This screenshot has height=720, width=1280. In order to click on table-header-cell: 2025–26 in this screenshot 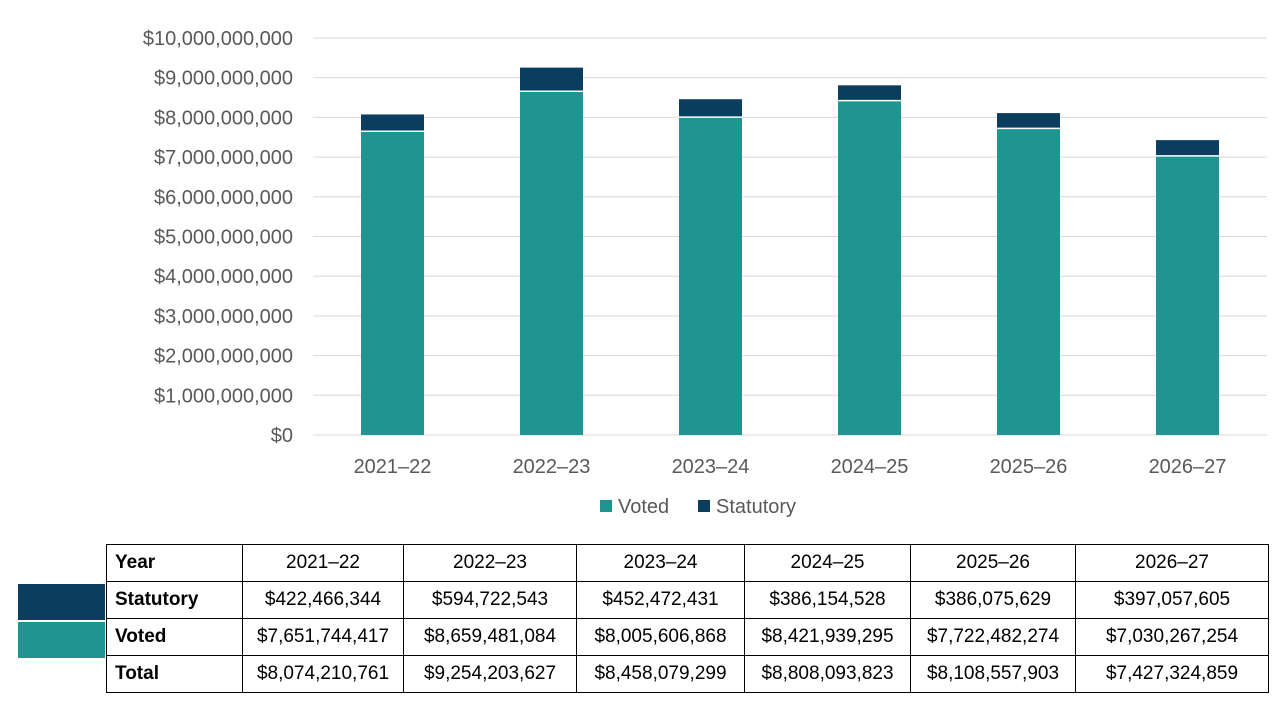, I will do `click(993, 563)`.